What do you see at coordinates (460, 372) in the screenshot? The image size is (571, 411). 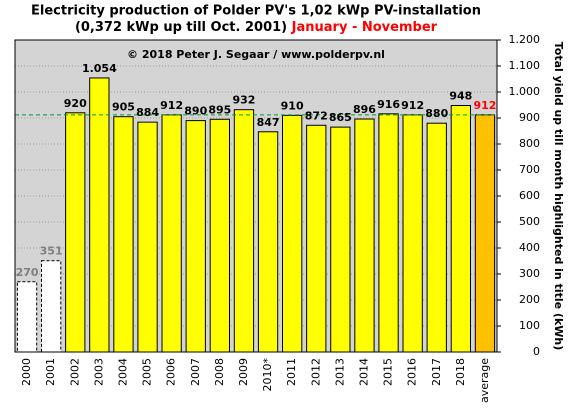 I see `x-tick-label: 2018` at bounding box center [460, 372].